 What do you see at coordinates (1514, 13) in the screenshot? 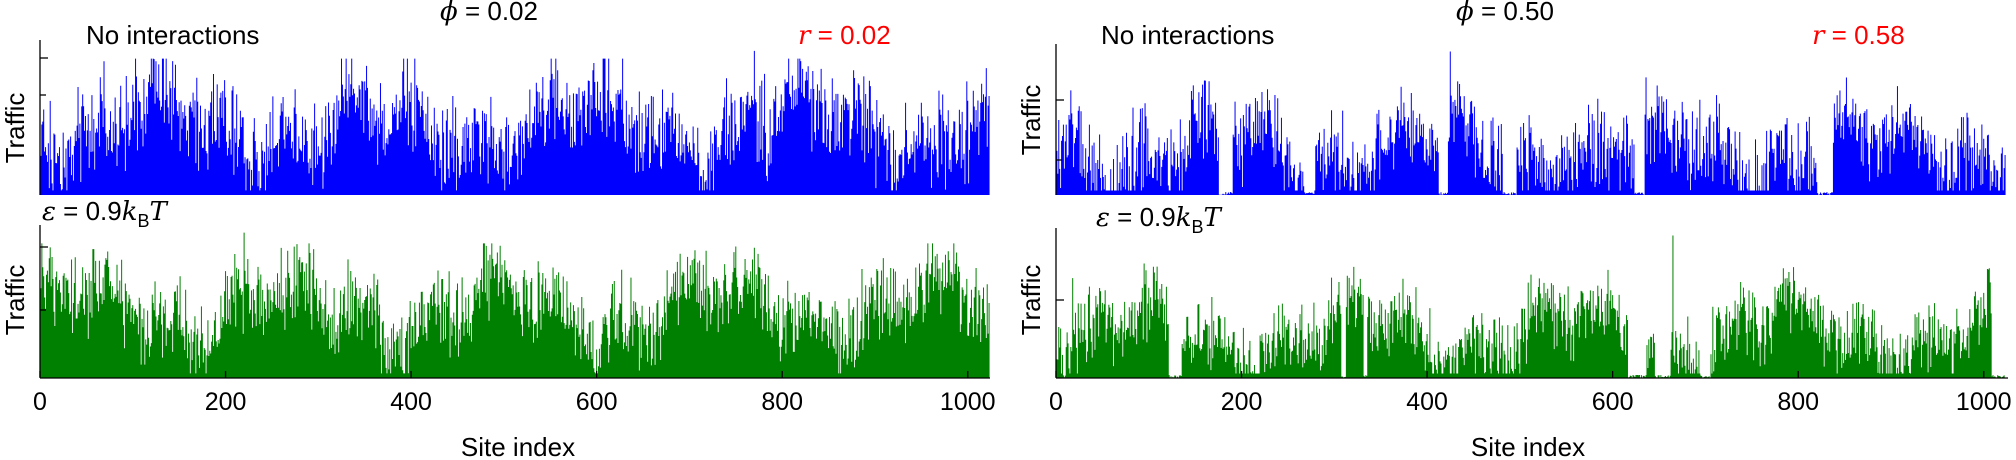
I see `phi-value: = 0.50` at bounding box center [1514, 13].